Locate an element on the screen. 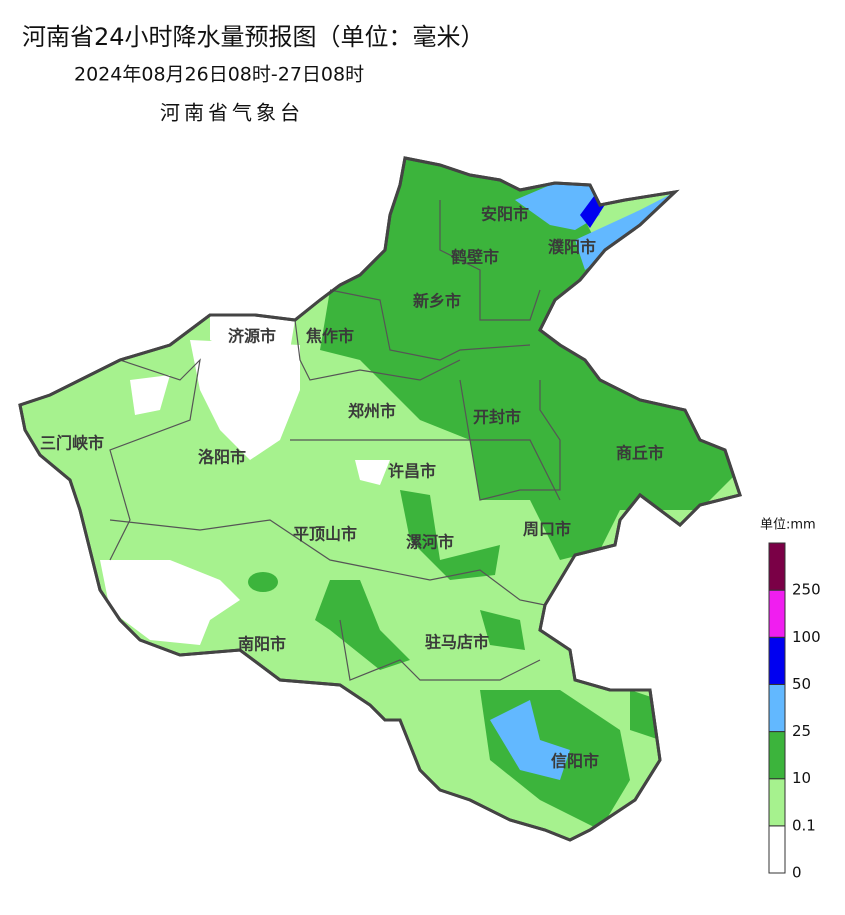 This screenshot has height=915, width=845. city-label: 平顶山市 is located at coordinates (325, 534).